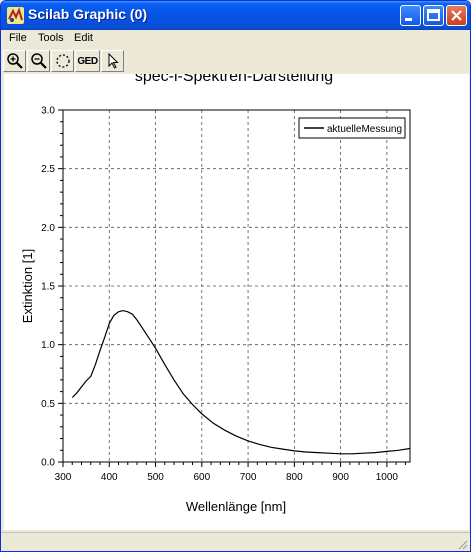  I want to click on zoom-in-button, so click(14, 61).